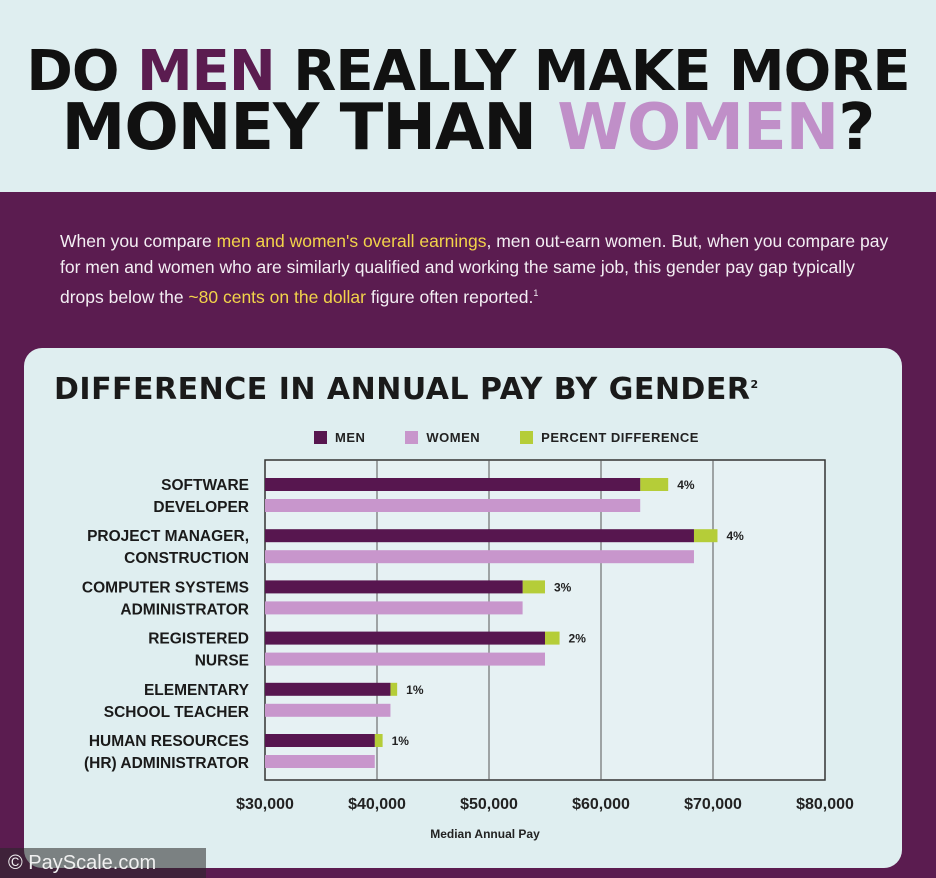 The width and height of the screenshot is (936, 878). What do you see at coordinates (197, 690) in the screenshot?
I see `category-label: ELEMENTARY` at bounding box center [197, 690].